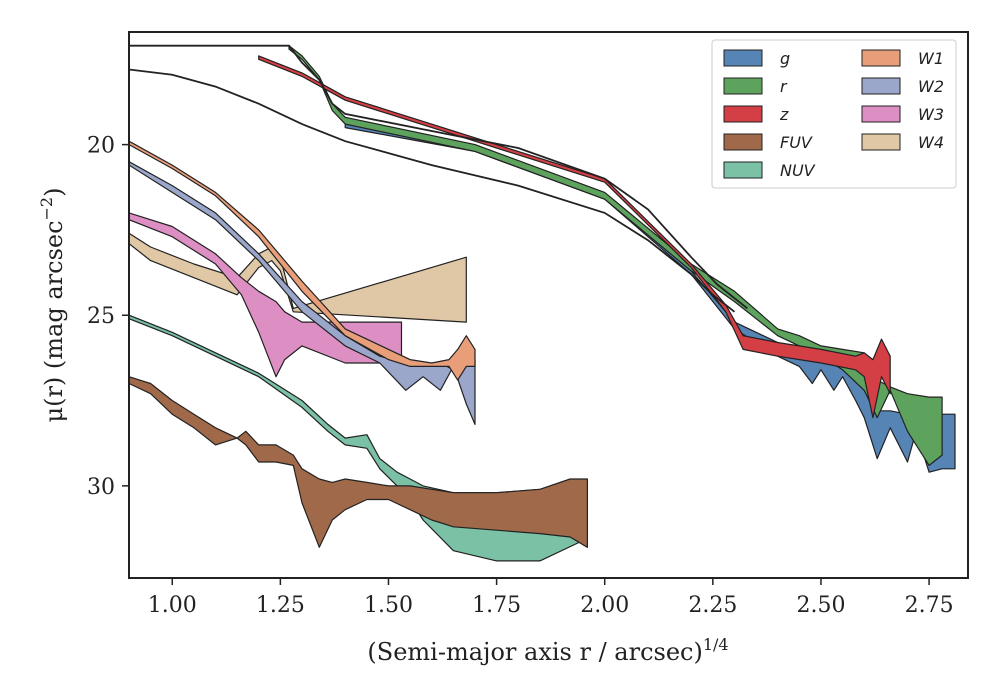 This screenshot has width=1000, height=700. Describe the element at coordinates (881, 114) in the screenshot. I see `legend-swatch-w3` at that location.